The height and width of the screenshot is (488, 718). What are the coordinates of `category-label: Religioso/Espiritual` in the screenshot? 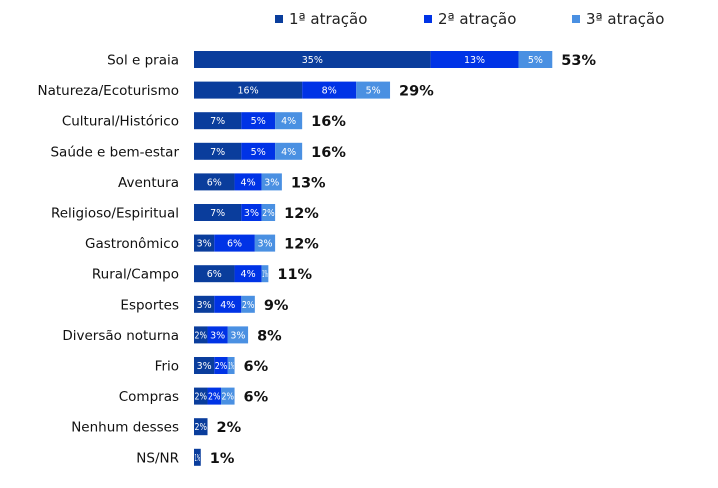 It's located at (115, 214).